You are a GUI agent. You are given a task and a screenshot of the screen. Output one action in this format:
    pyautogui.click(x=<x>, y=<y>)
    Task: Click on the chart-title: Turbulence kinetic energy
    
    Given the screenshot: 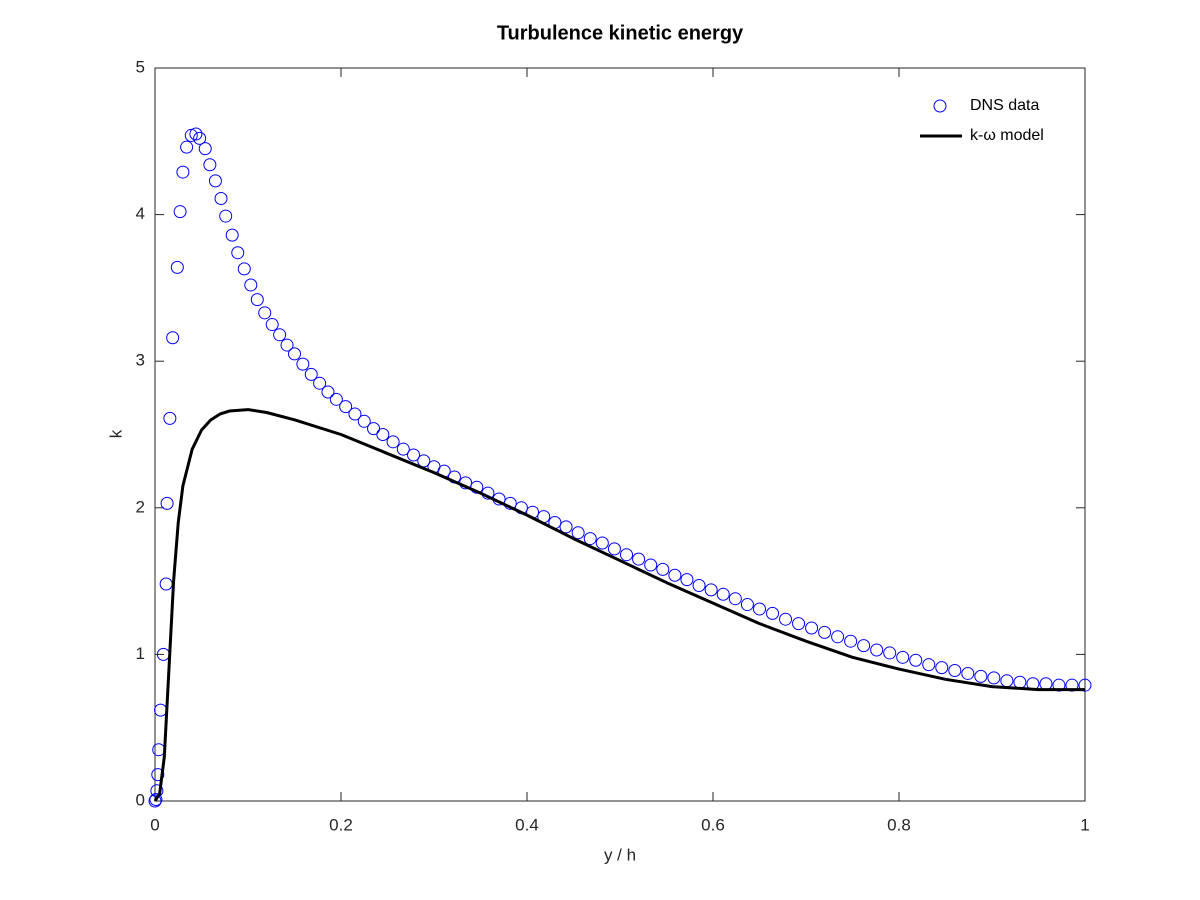 What is the action you would take?
    pyautogui.click(x=620, y=33)
    